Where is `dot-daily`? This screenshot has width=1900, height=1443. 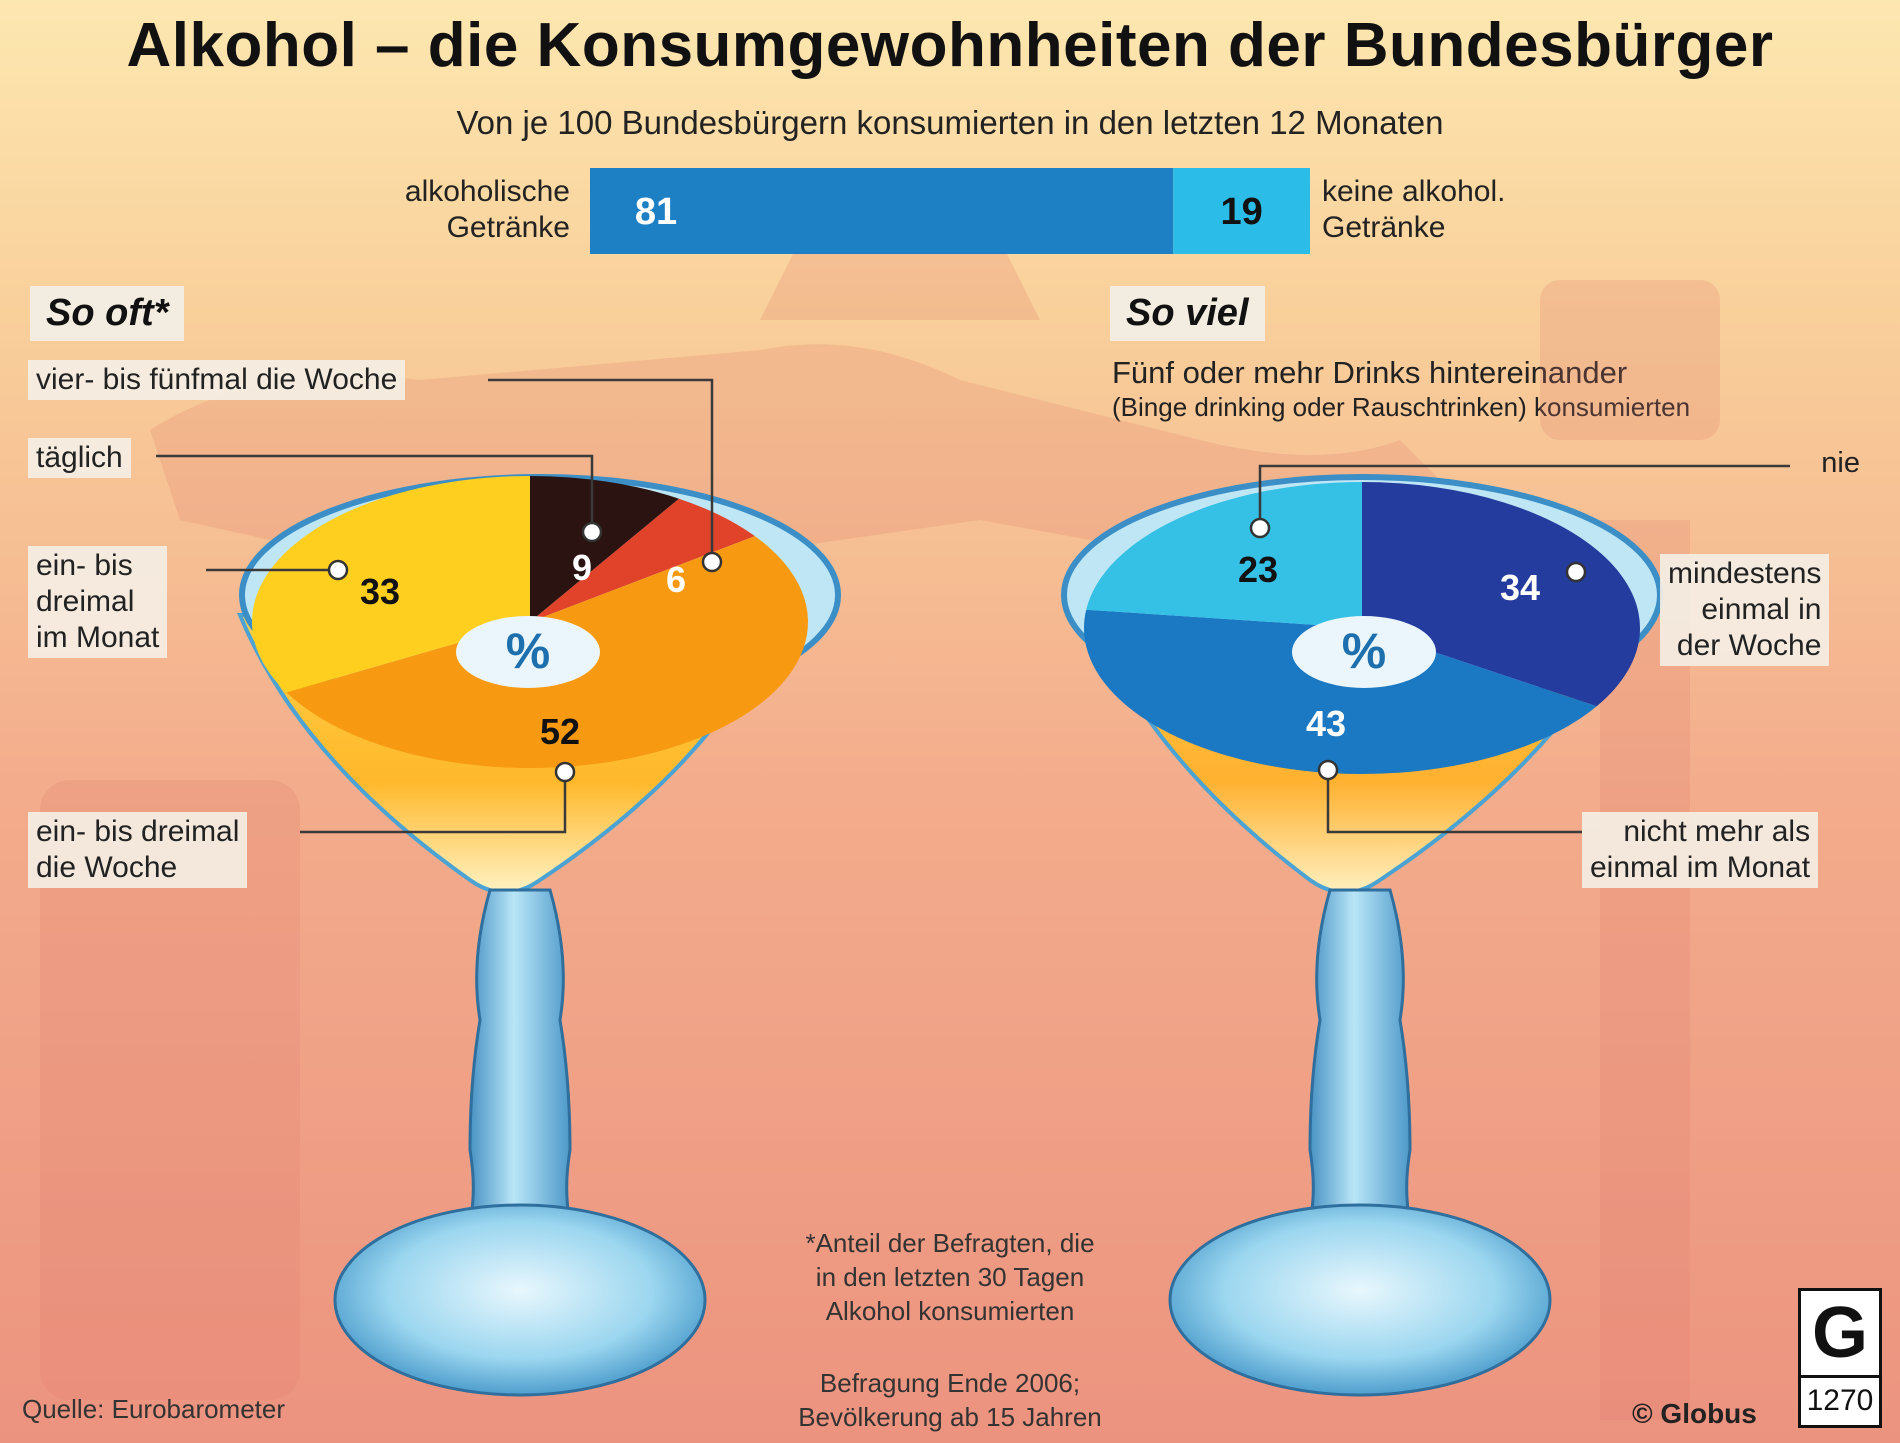
dot-daily is located at coordinates (592, 532).